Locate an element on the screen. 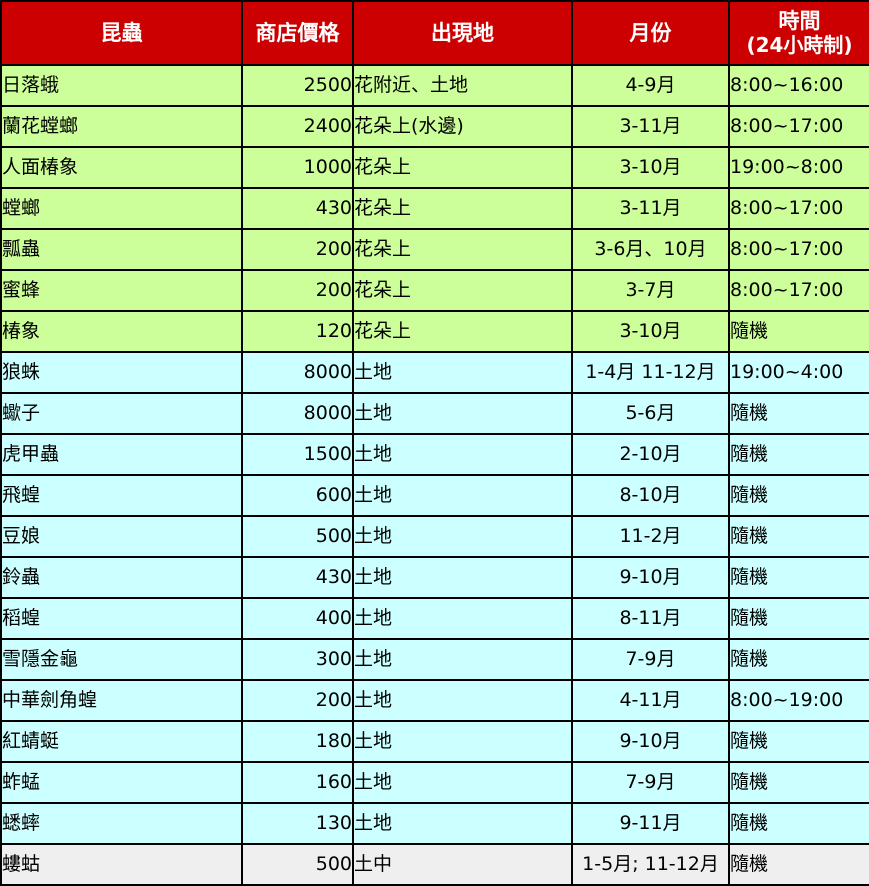 The width and height of the screenshot is (869, 886). cell-place: 花附近、土地 is located at coordinates (462, 85).